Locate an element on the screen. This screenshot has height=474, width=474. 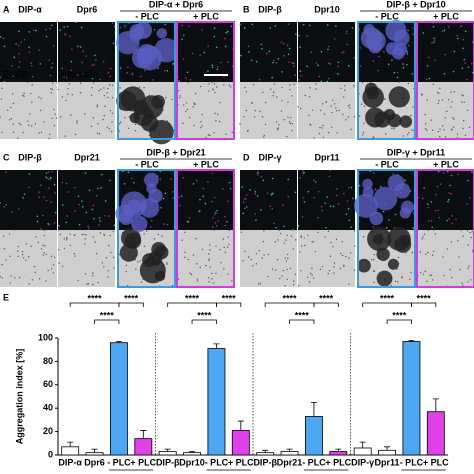
fluorescence-image is located at coordinates (445, 200).